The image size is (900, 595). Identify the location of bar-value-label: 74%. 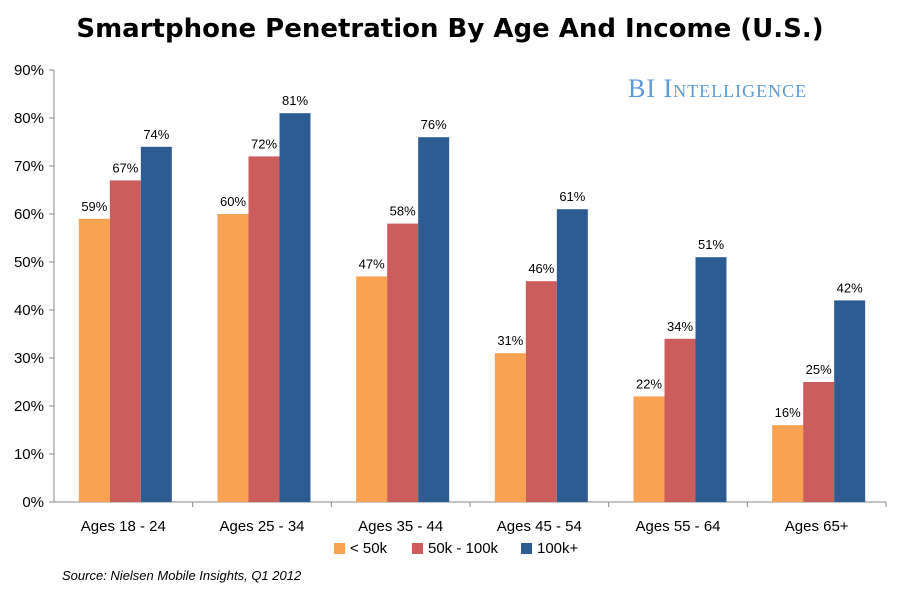
(156, 134).